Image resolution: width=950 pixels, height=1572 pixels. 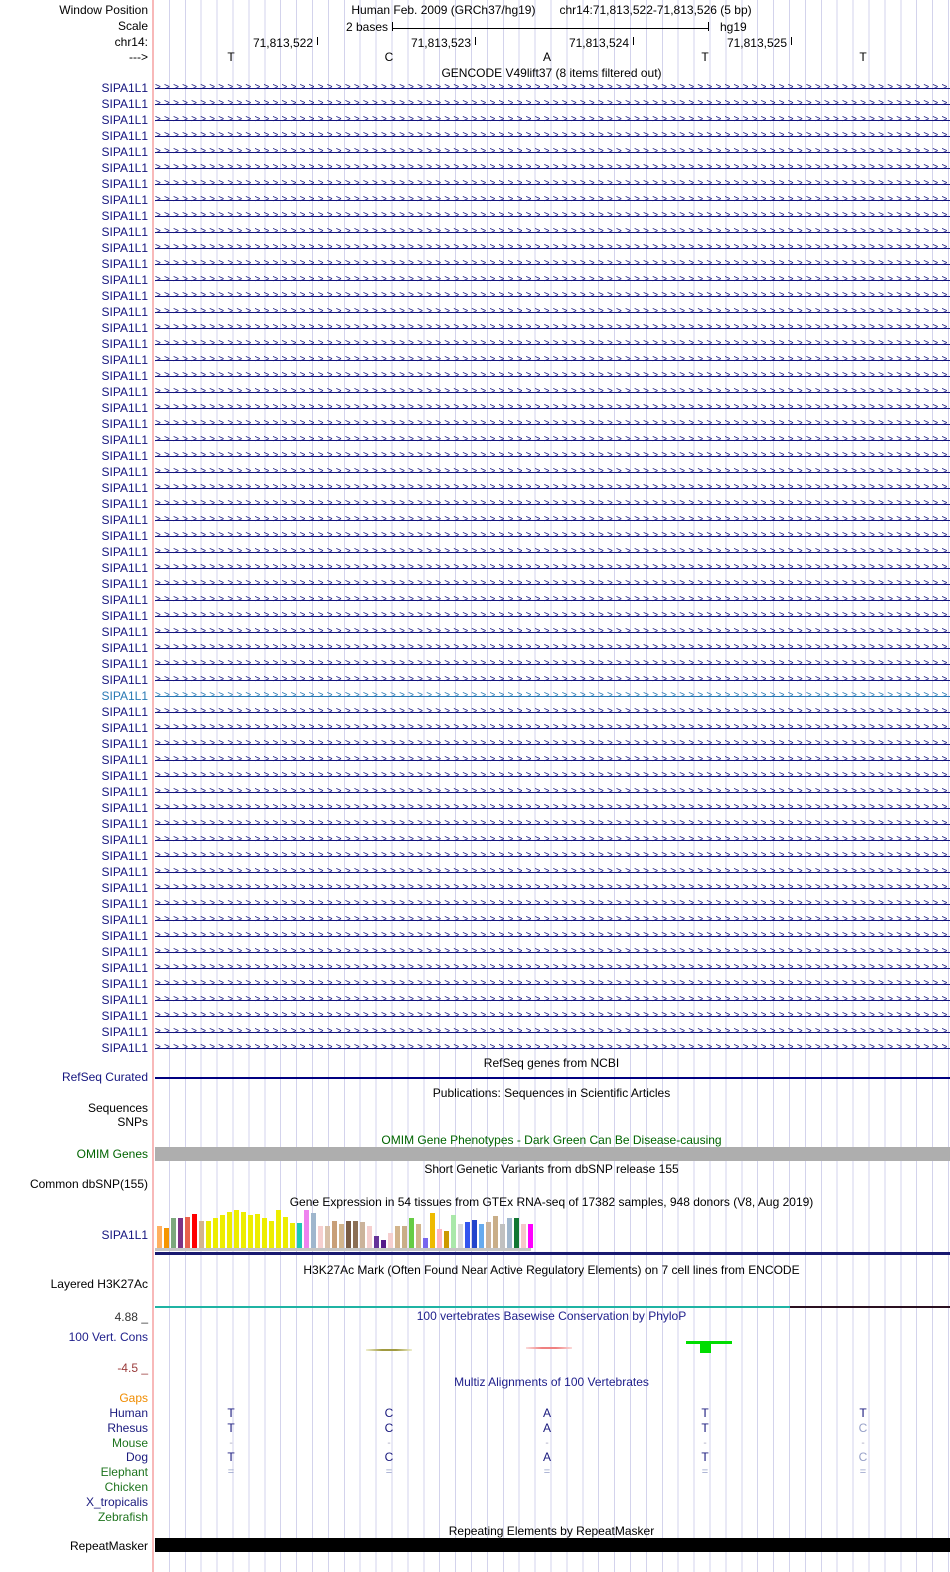 What do you see at coordinates (126, 1487) in the screenshot?
I see `multiz-species-label: Chicken` at bounding box center [126, 1487].